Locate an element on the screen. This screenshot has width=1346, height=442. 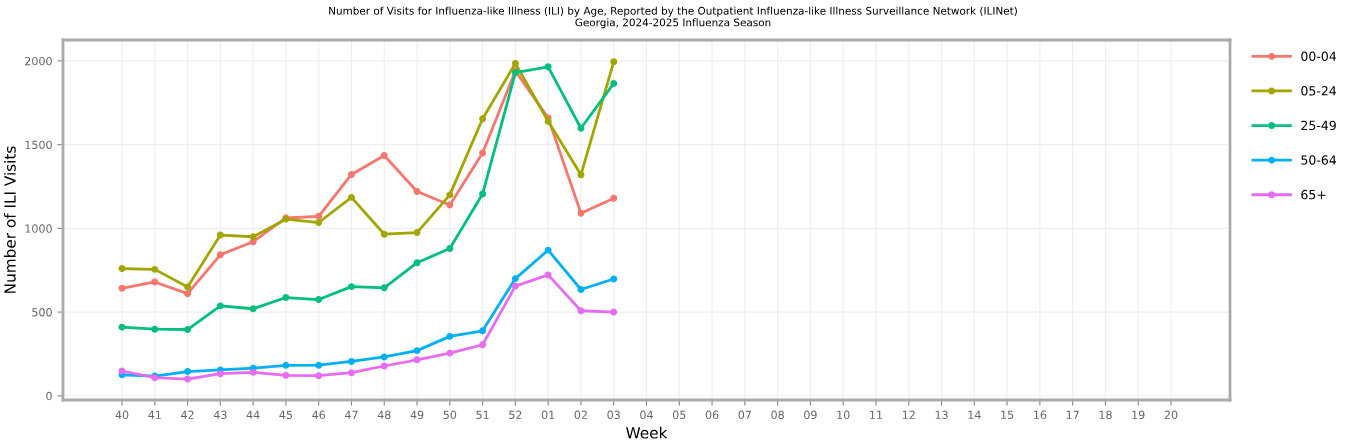
x-tick-label: 01 is located at coordinates (548, 415).